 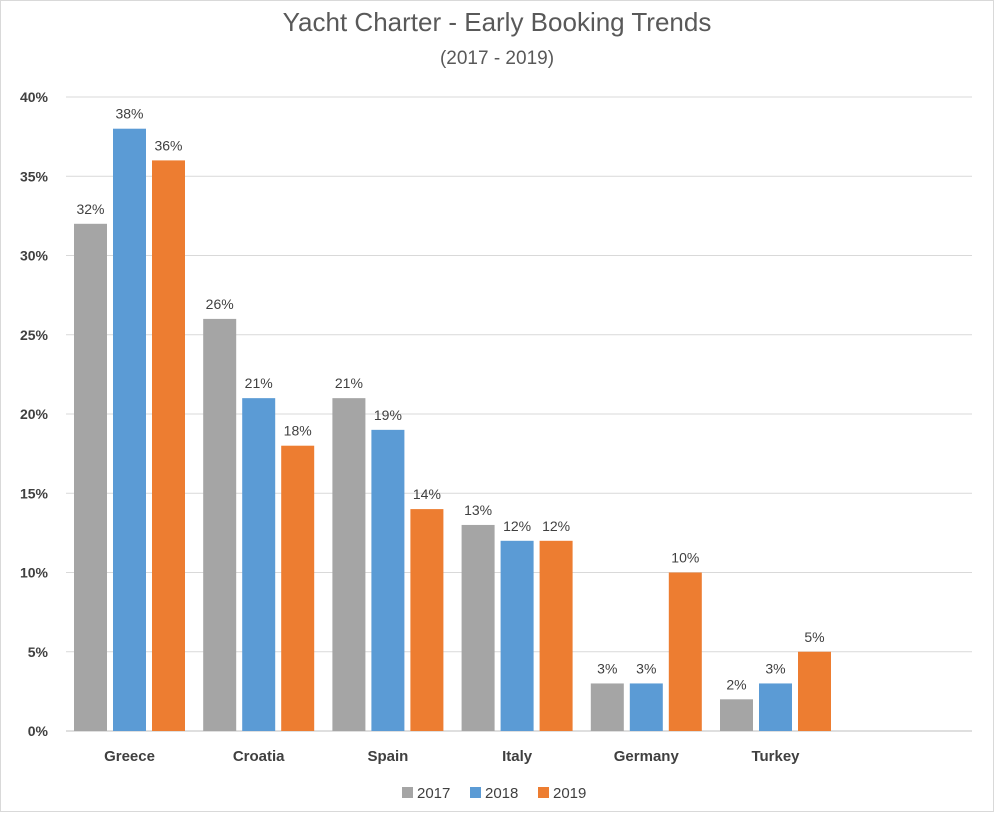 I want to click on x-axis: Greece Croatia Spain Italy Germany Turkey, so click(x=452, y=756).